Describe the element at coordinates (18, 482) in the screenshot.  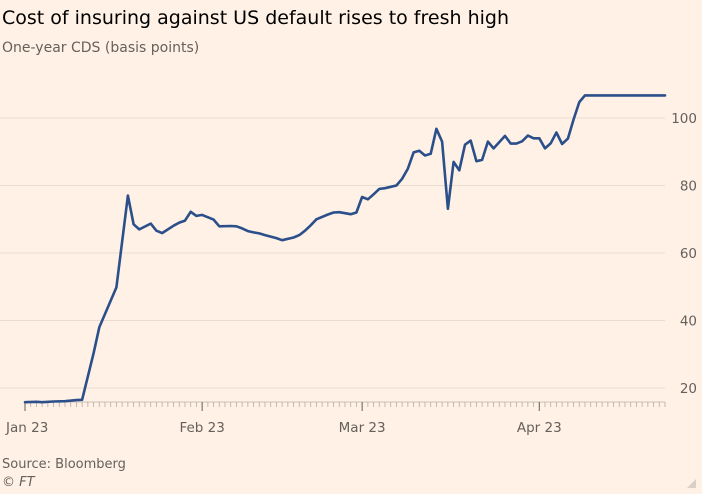
I see `copyright-note: © FT` at that location.